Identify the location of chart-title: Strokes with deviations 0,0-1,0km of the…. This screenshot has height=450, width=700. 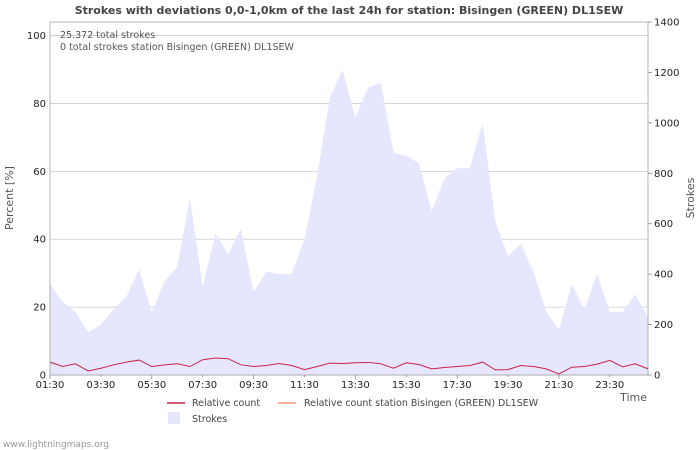
(349, 10).